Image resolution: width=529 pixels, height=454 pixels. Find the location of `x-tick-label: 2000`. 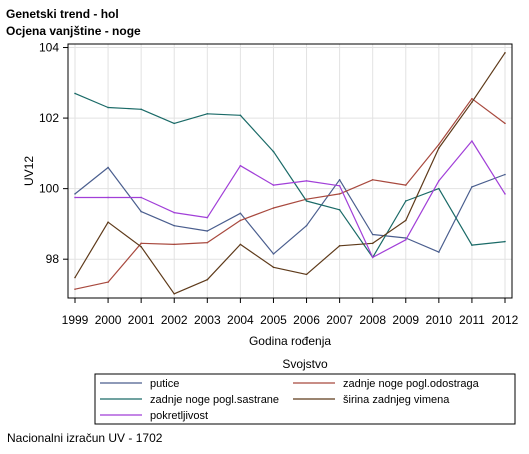

x-tick-label: 2000 is located at coordinates (108, 320).